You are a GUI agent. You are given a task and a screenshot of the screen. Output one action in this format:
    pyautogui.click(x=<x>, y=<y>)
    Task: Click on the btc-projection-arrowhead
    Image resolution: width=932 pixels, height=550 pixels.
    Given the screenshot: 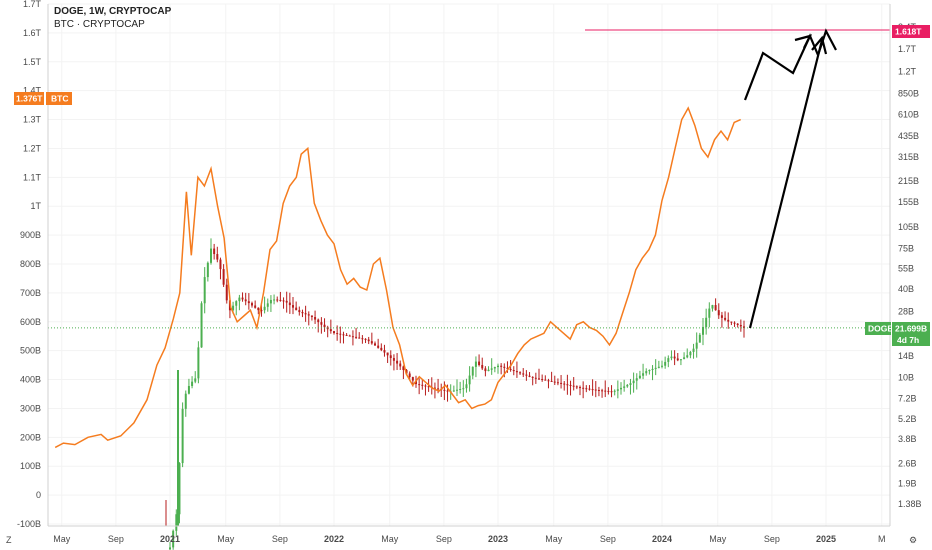 What is the action you would take?
    pyautogui.click(x=803, y=41)
    